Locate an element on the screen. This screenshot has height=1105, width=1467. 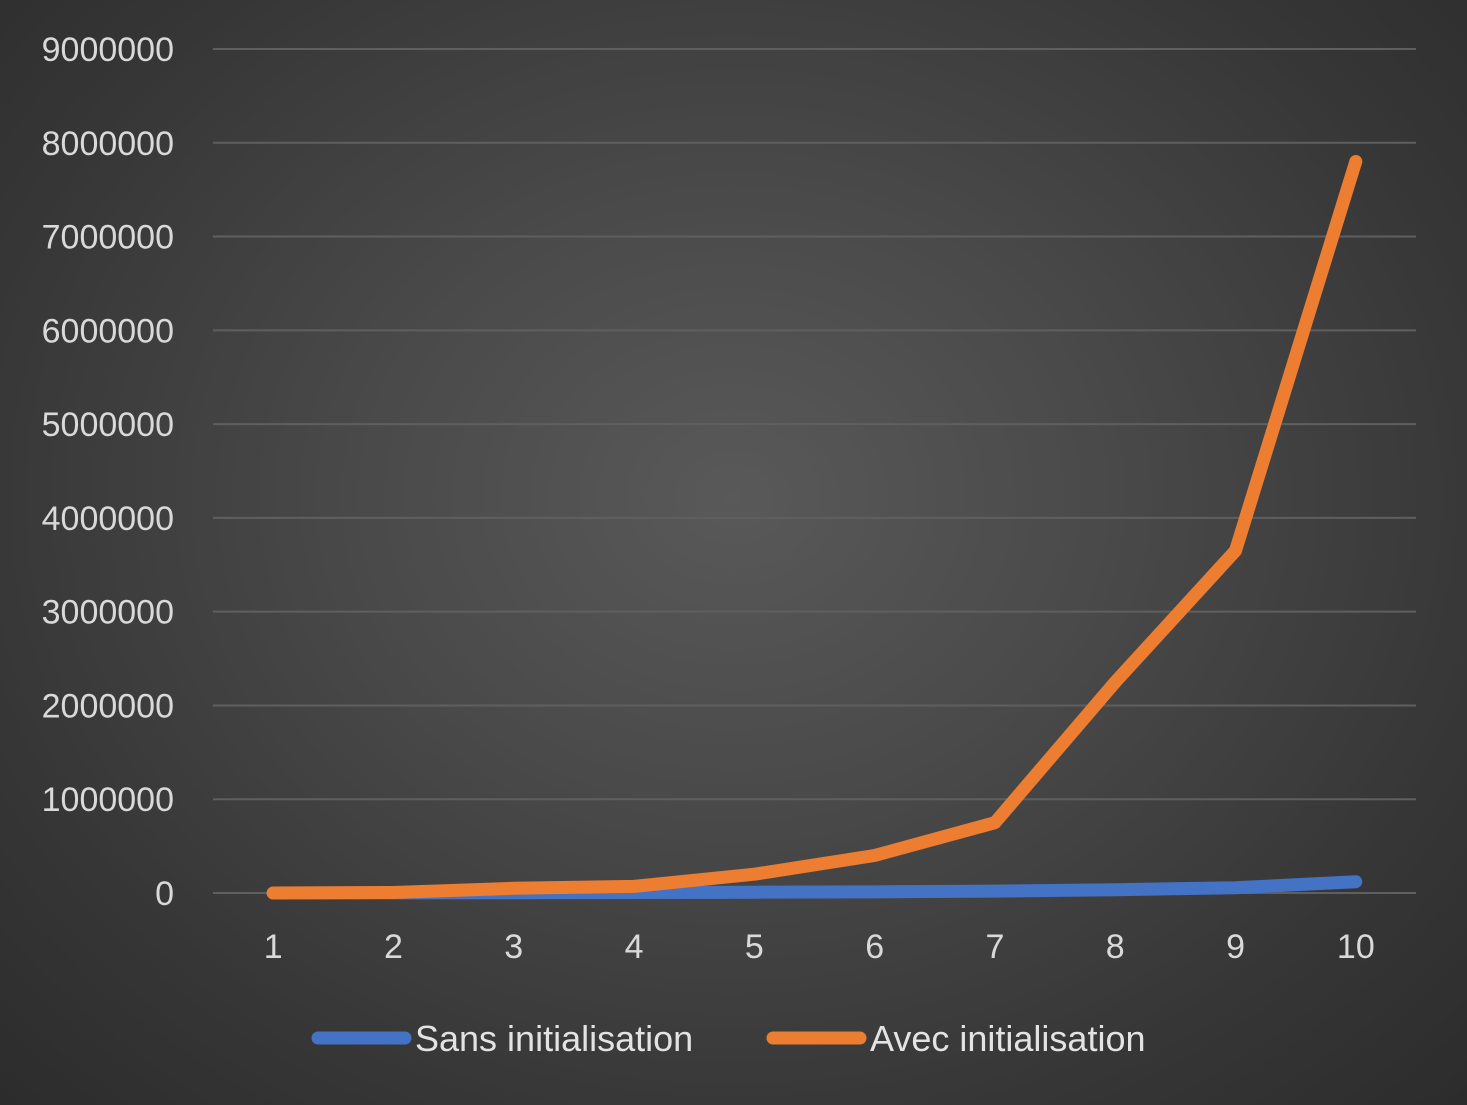
legend-label-2: Avec initialisation is located at coordinates (1007, 1038).